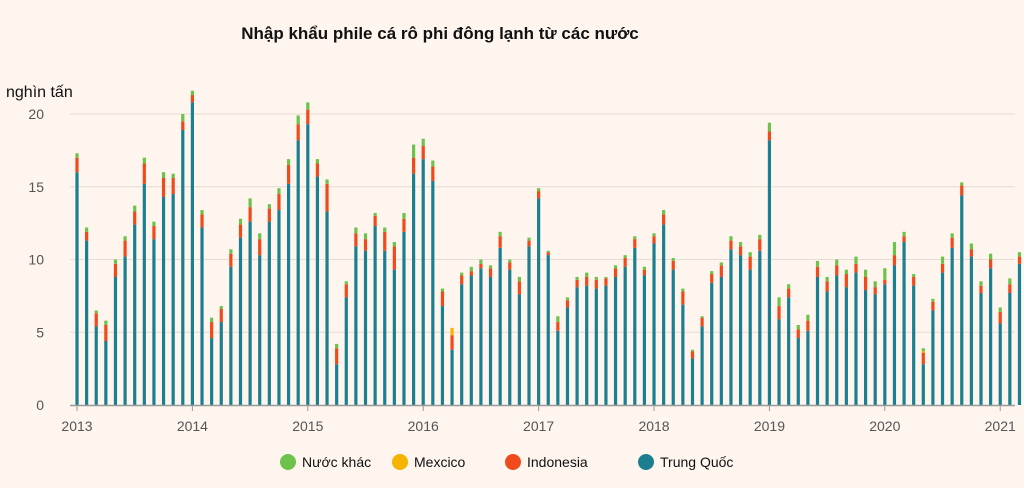 Image resolution: width=1024 pixels, height=488 pixels. Describe the element at coordinates (440, 462) in the screenshot. I see `legend-label-mexcico: Mexcico` at that location.